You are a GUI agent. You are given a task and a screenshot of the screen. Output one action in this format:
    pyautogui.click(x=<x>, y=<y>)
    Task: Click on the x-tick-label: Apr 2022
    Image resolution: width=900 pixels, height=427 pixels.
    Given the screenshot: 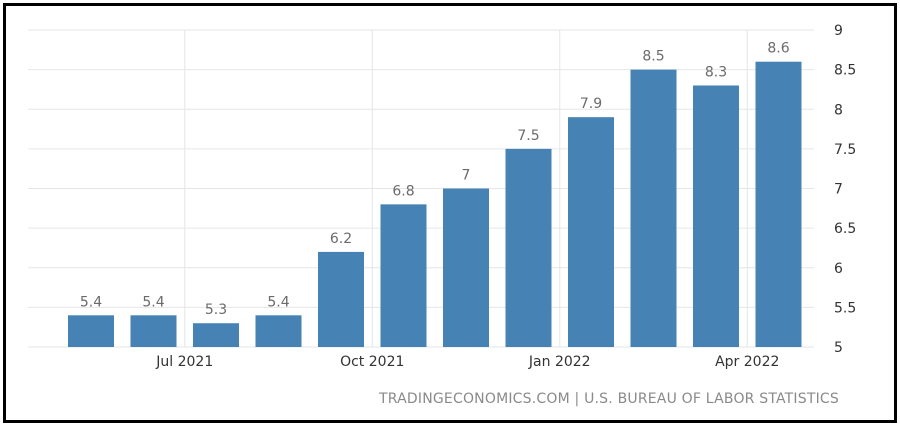 What is the action you would take?
    pyautogui.click(x=747, y=362)
    